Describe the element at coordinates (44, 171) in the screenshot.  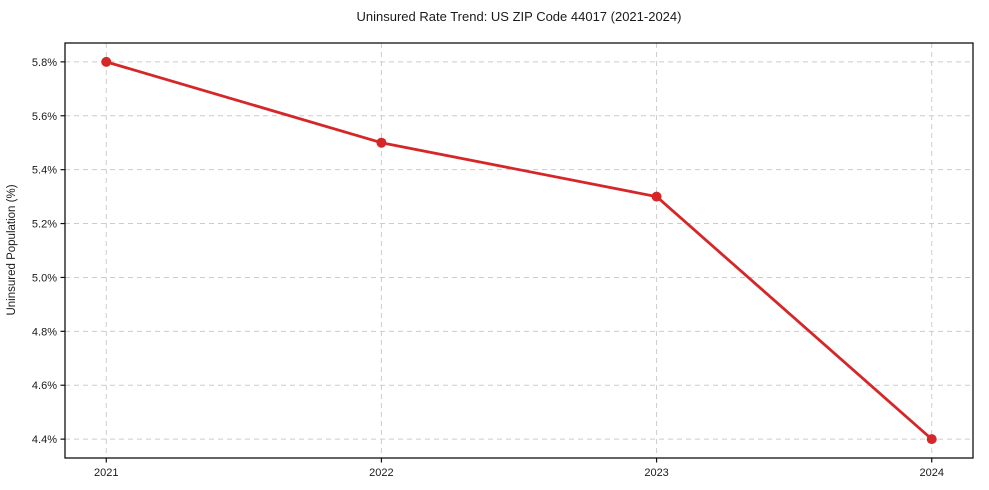
I see `y-tick-label: 5.4%` at that location.